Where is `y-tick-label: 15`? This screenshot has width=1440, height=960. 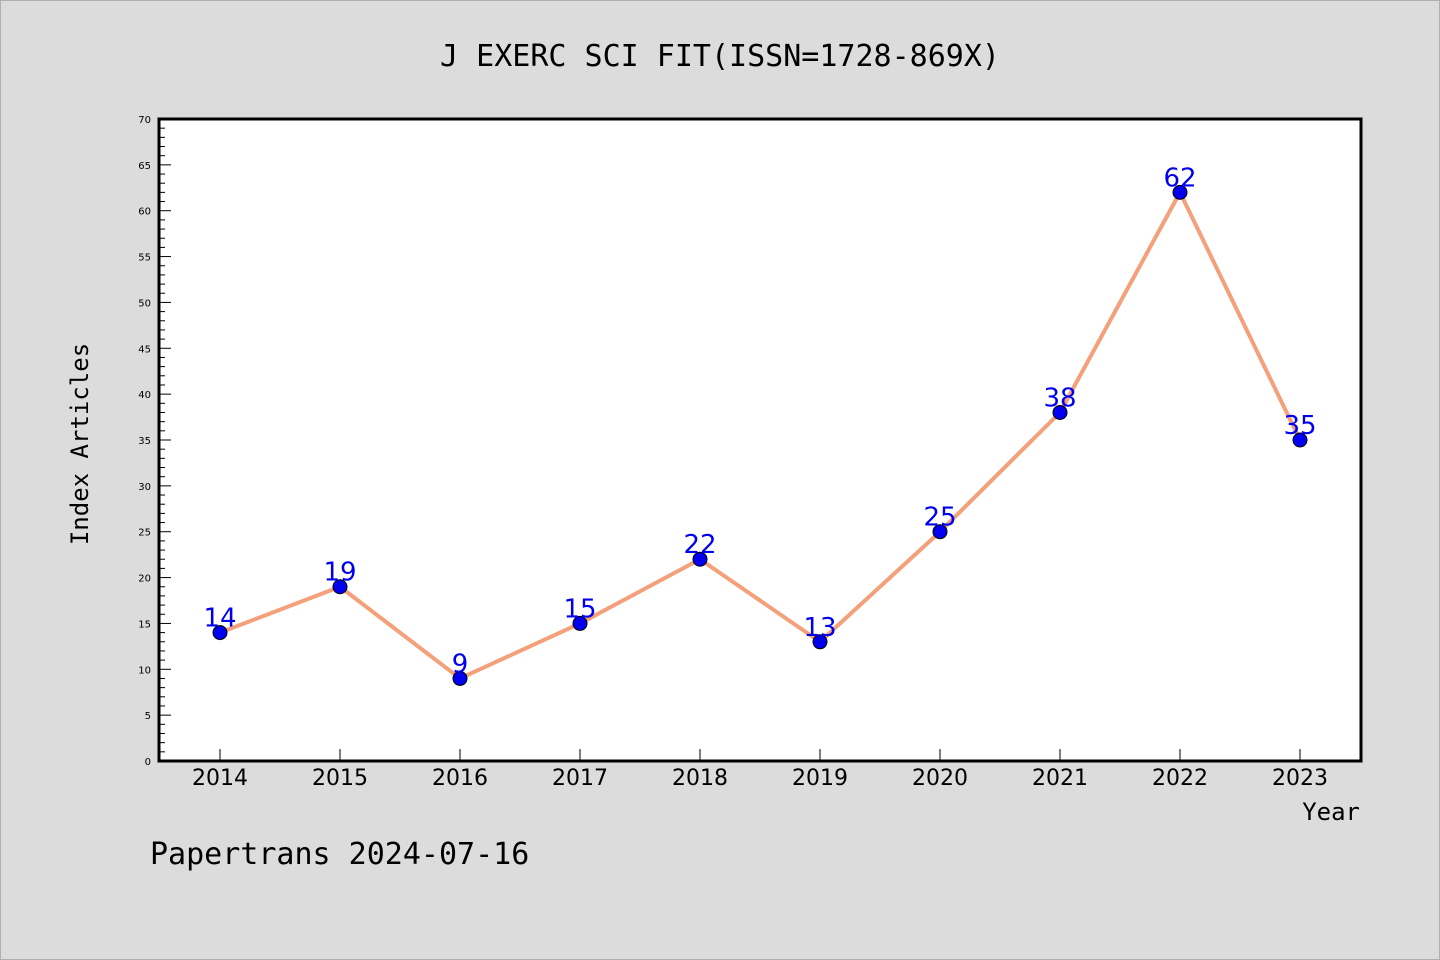
y-tick-label: 15 is located at coordinates (144, 624).